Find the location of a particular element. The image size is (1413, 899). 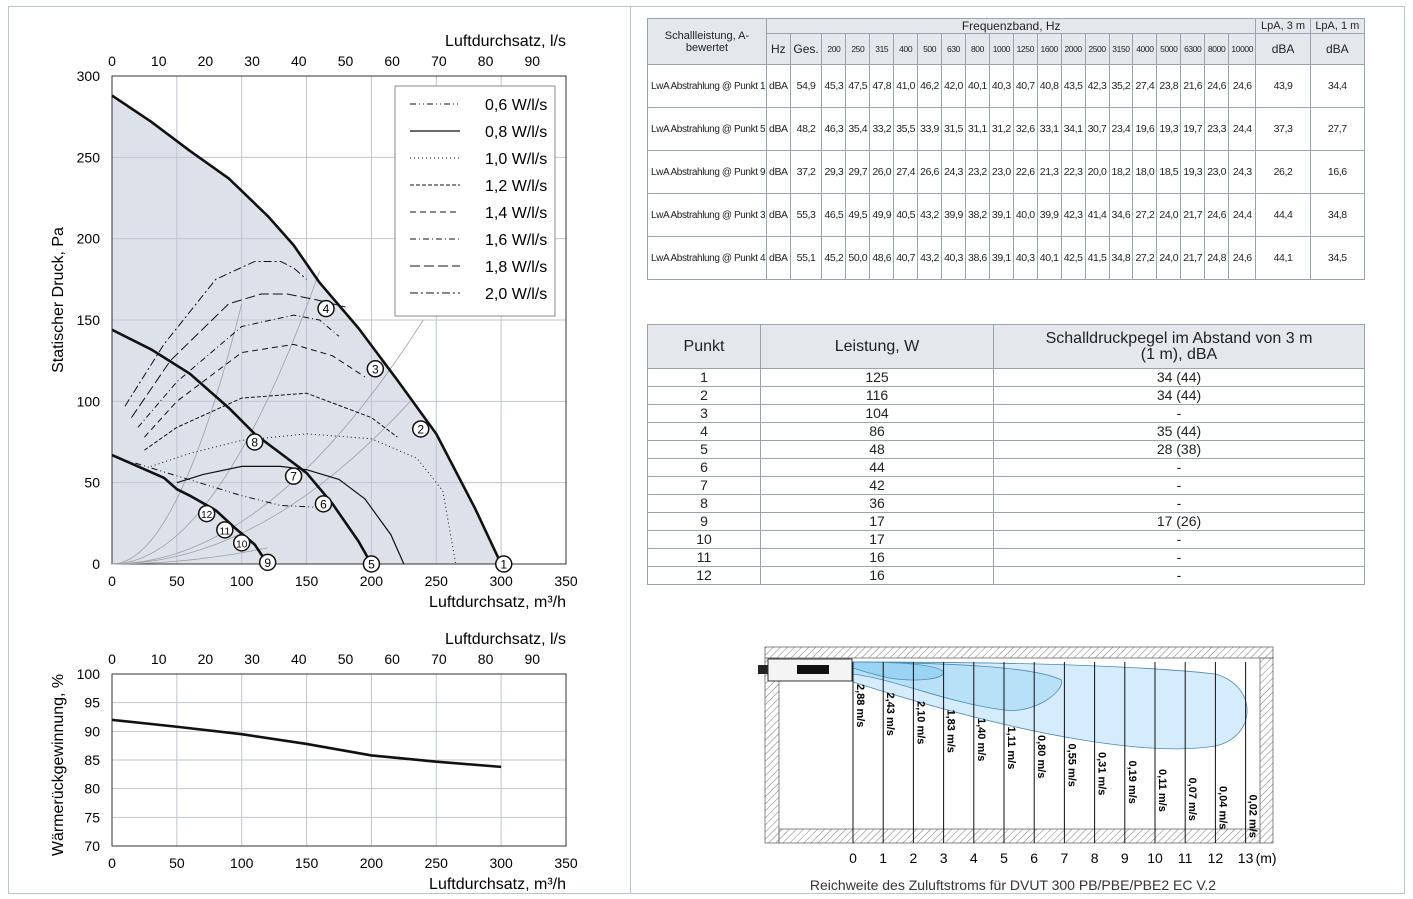

table-cell: 2 is located at coordinates (704, 395).